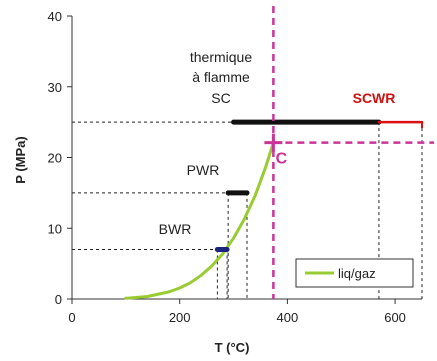  I want to click on y-tick-label: 10, so click(55, 228).